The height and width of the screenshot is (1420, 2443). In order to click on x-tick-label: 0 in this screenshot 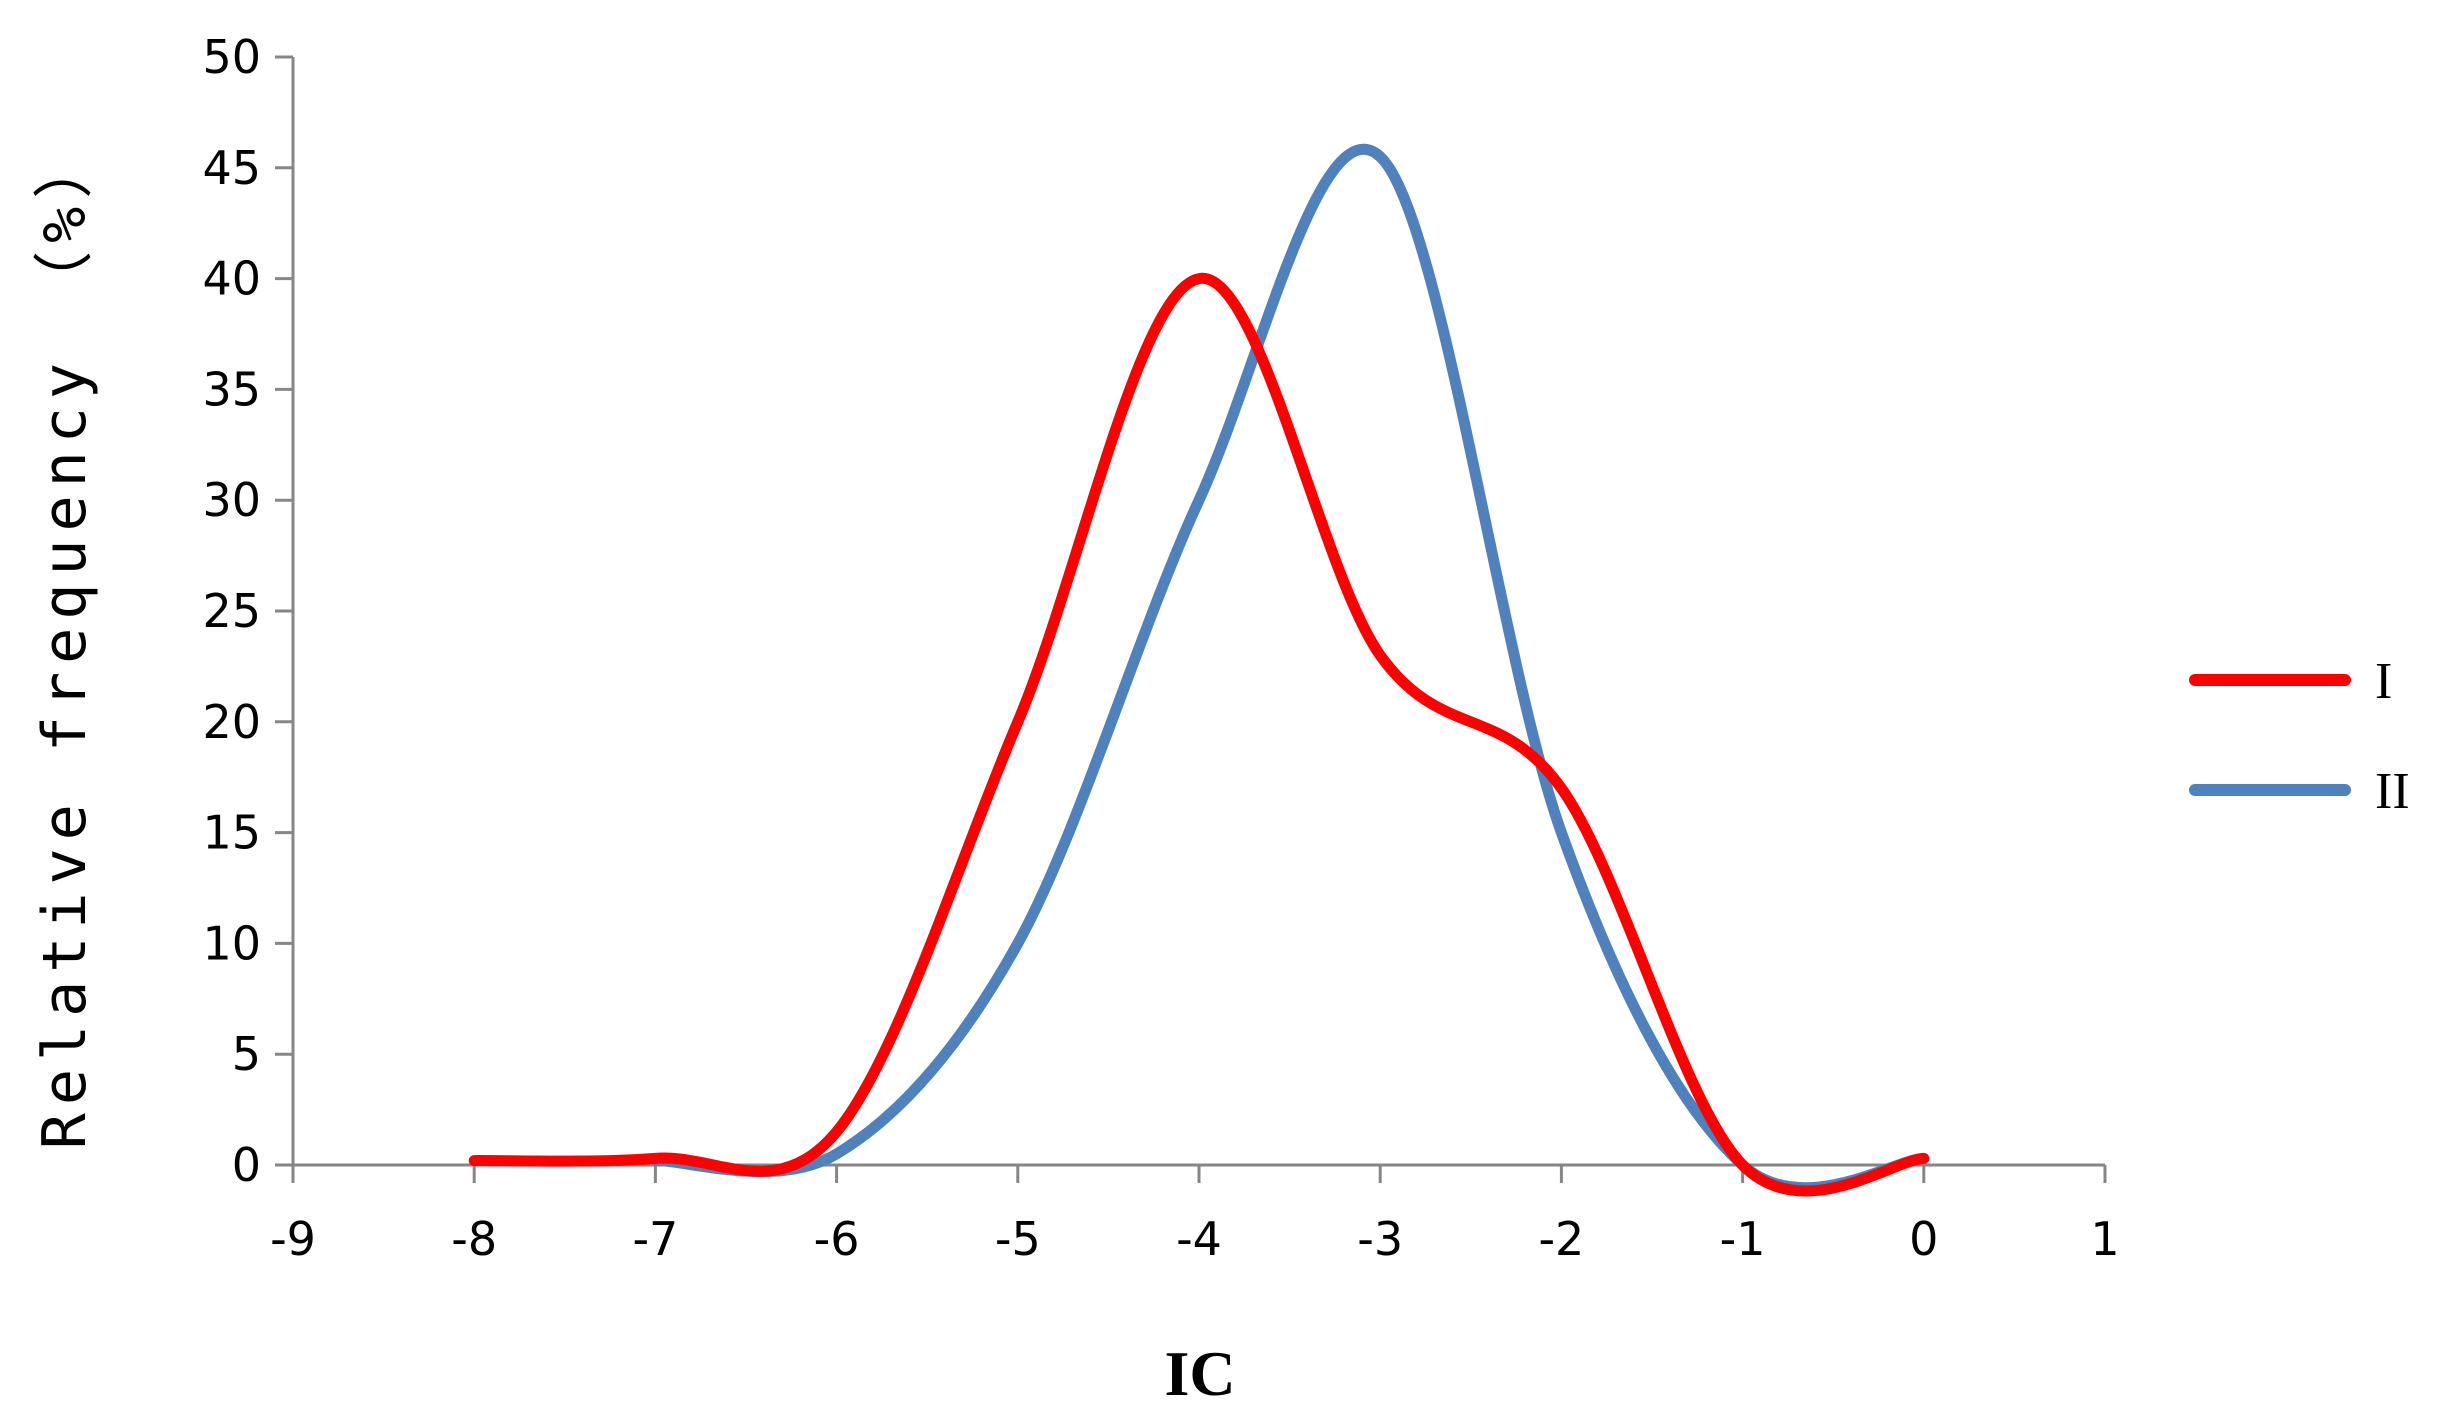, I will do `click(1923, 1239)`.